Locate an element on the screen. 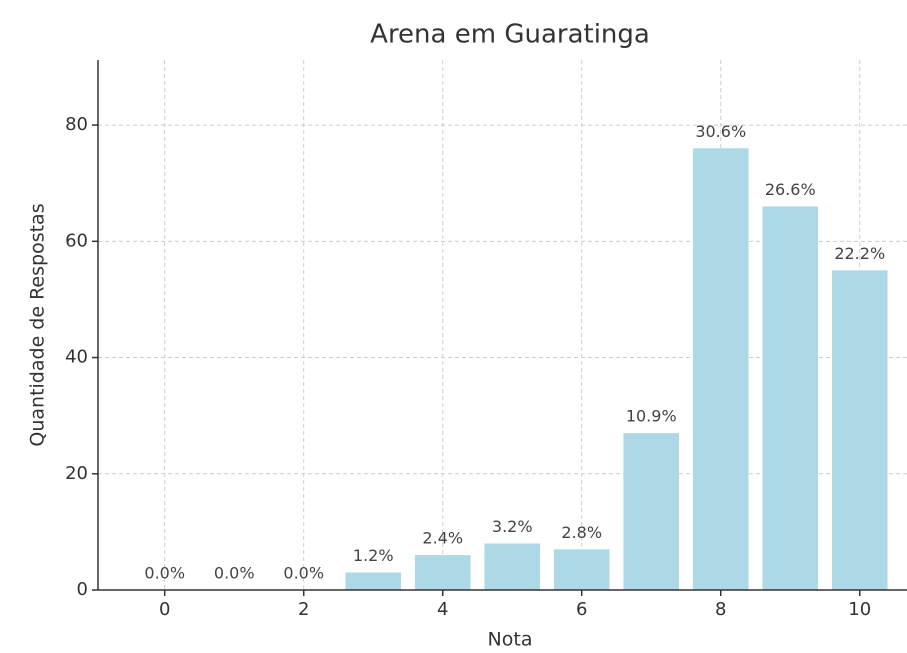 The image size is (907, 653). value-label: 26.6% is located at coordinates (790, 189).